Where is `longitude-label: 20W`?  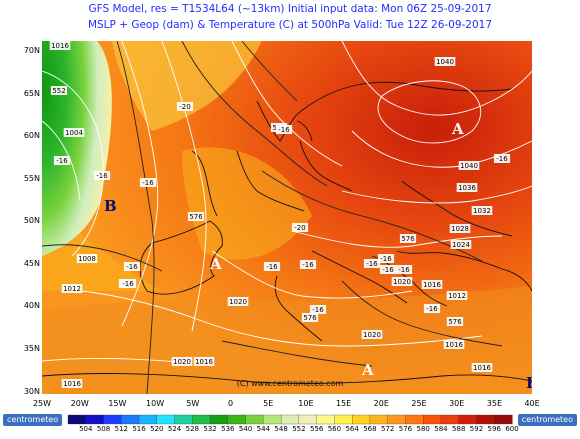
longitude-label: 20W is located at coordinates (79, 403).